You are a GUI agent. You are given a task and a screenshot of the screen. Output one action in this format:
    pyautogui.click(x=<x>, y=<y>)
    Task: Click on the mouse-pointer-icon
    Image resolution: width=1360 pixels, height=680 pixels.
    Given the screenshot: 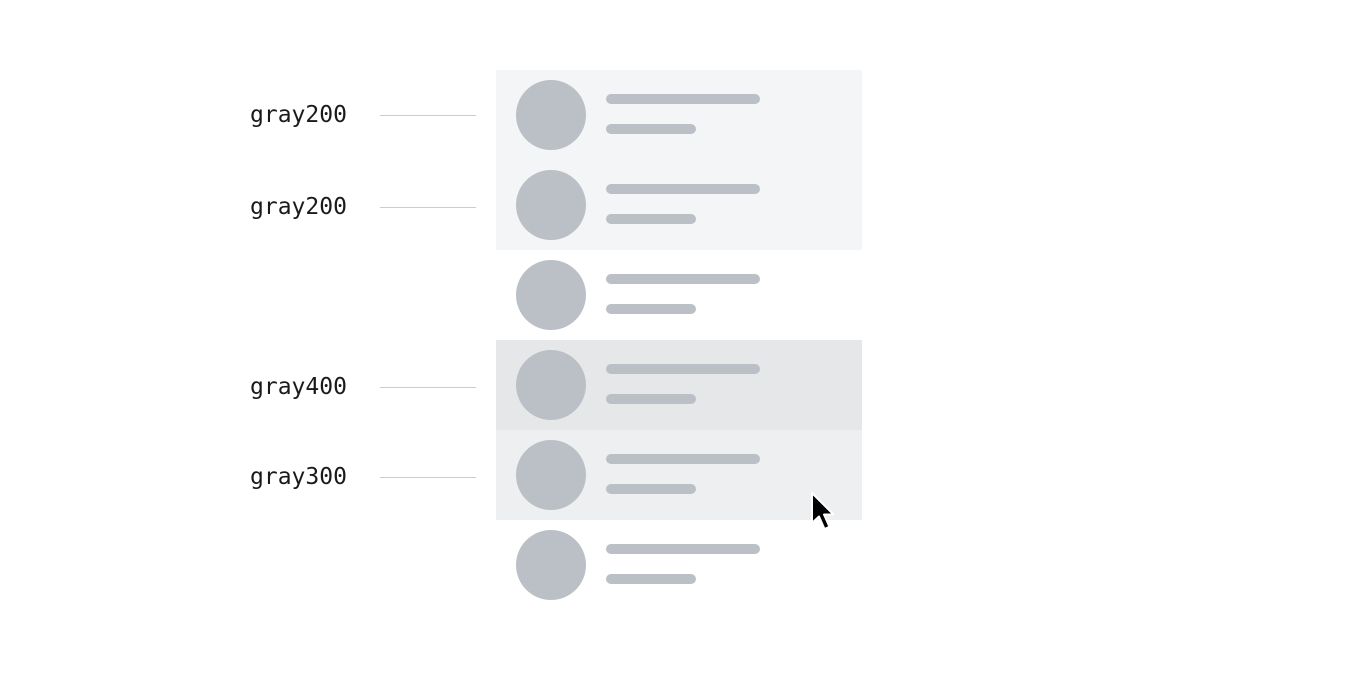 What is the action you would take?
    pyautogui.click(x=823, y=511)
    